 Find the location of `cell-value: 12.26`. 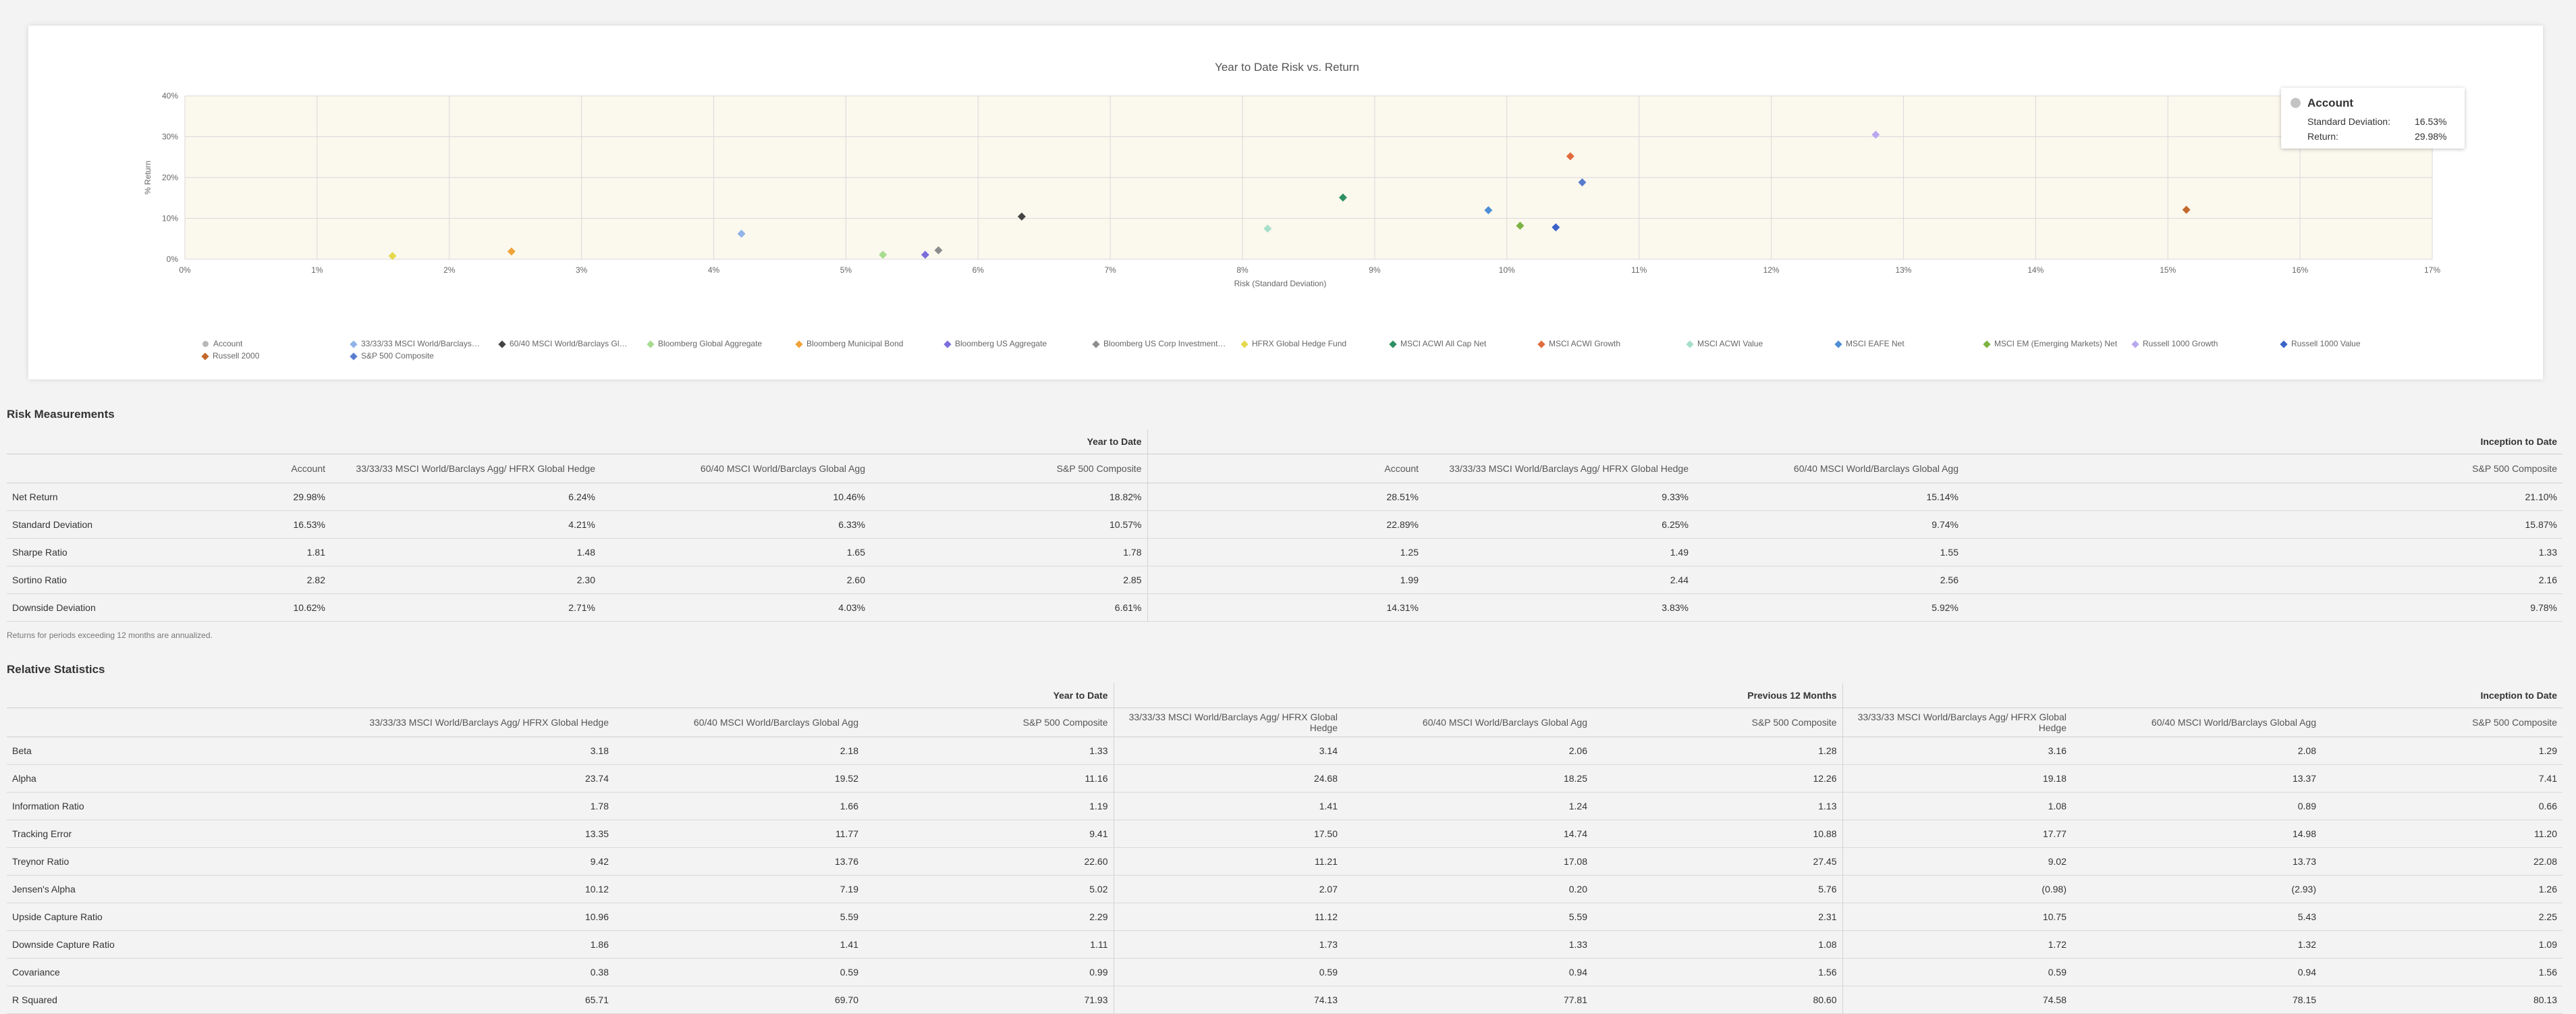

cell-value: 12.26 is located at coordinates (1717, 778).